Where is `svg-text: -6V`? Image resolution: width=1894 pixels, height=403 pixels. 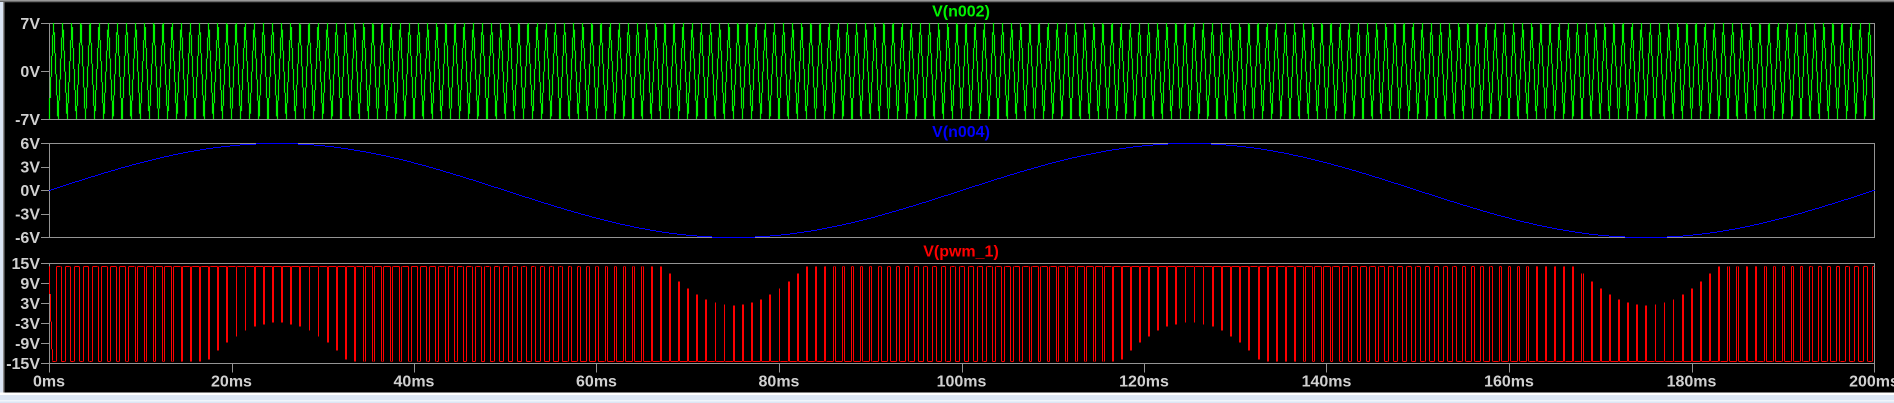 svg-text: -6V is located at coordinates (27, 238).